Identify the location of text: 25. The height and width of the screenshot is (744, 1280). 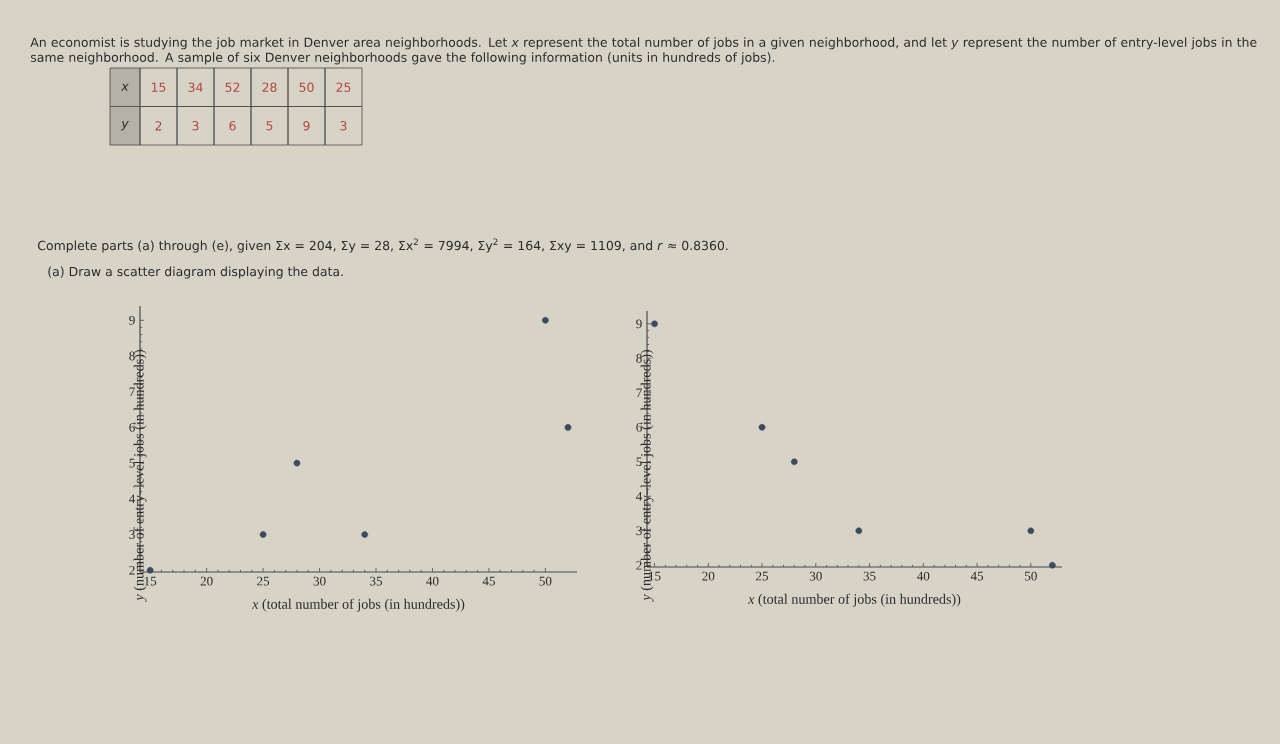
(343, 87).